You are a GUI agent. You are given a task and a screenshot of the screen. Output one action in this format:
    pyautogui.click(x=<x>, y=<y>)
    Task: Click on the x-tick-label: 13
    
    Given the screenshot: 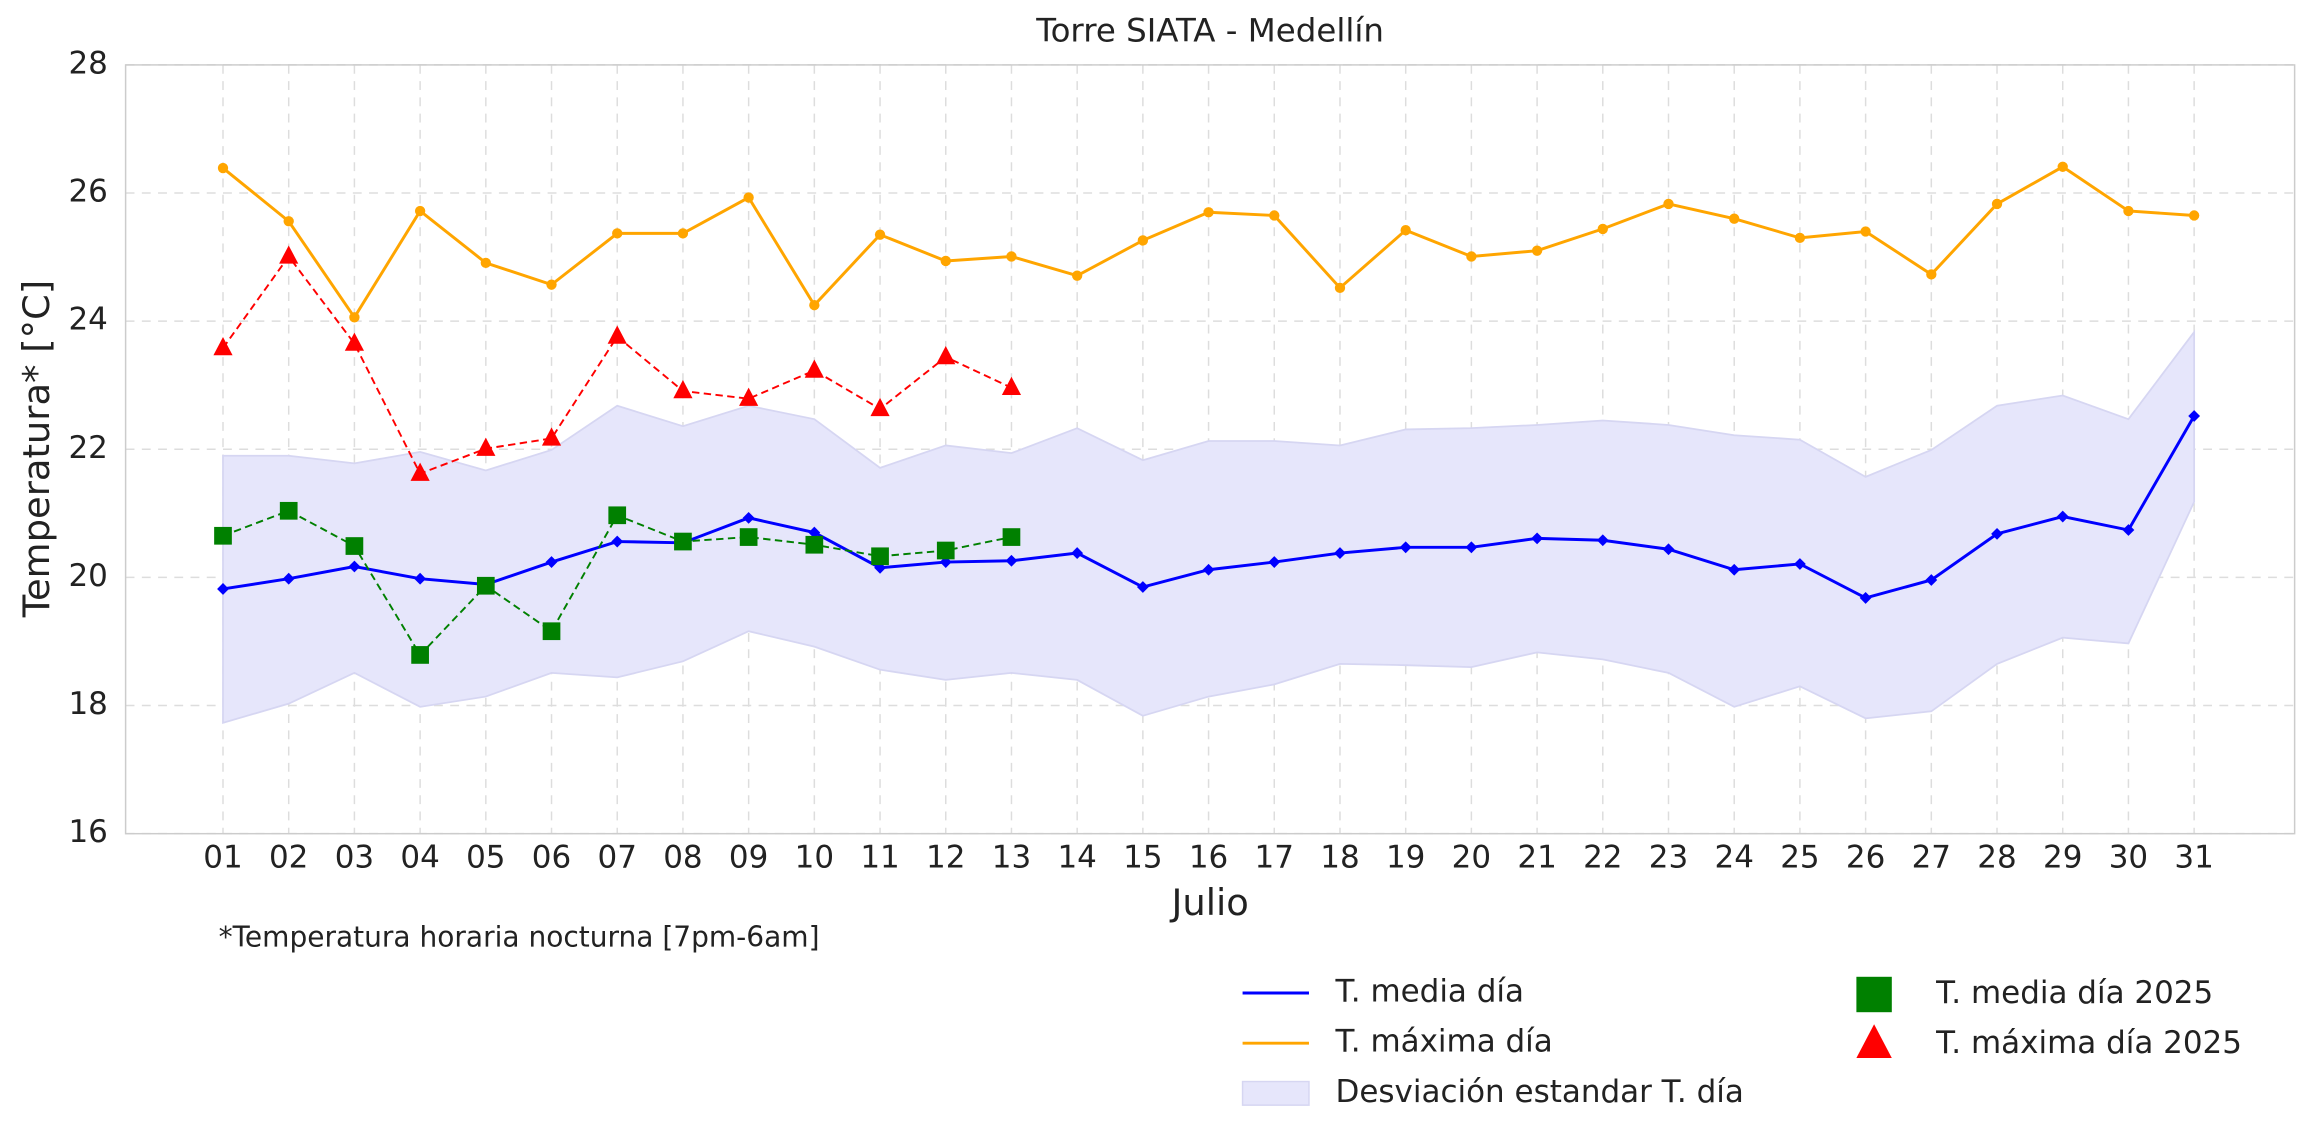 What is the action you would take?
    pyautogui.click(x=1011, y=857)
    